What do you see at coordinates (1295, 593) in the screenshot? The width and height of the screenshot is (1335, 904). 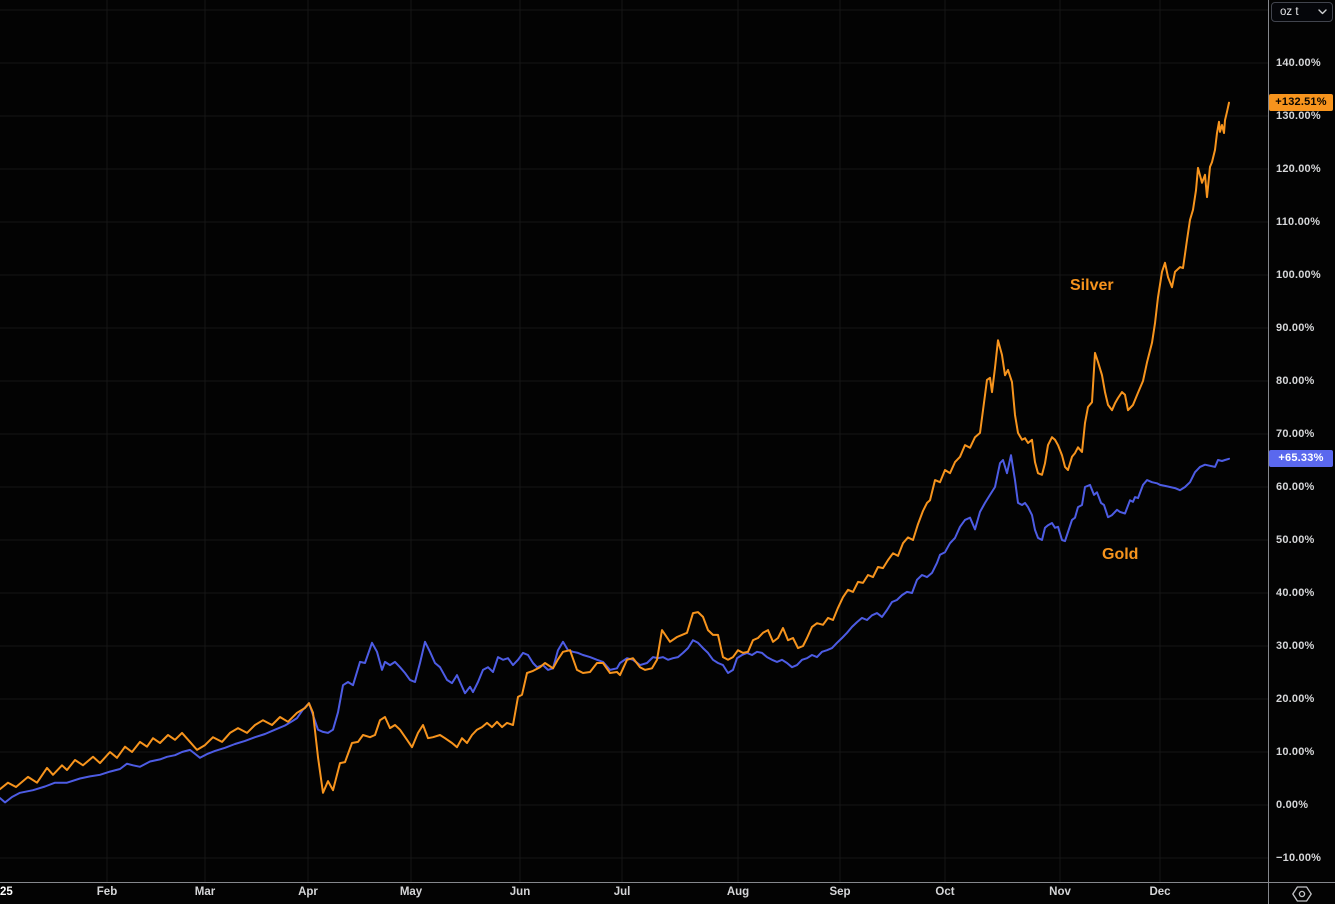 I see `price-tick-label: 40.00%` at bounding box center [1295, 593].